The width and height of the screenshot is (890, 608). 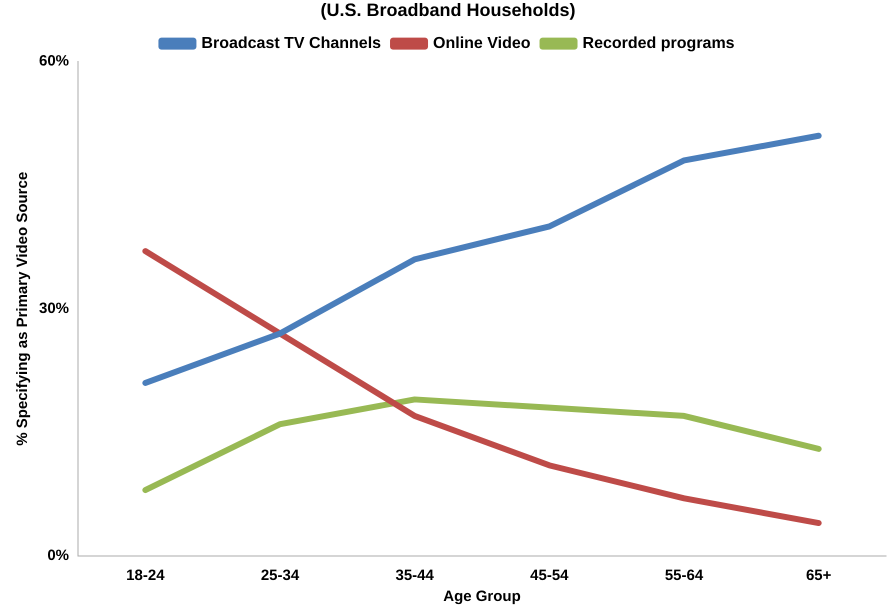 I want to click on y-tick-label: 30%, so click(x=54, y=308).